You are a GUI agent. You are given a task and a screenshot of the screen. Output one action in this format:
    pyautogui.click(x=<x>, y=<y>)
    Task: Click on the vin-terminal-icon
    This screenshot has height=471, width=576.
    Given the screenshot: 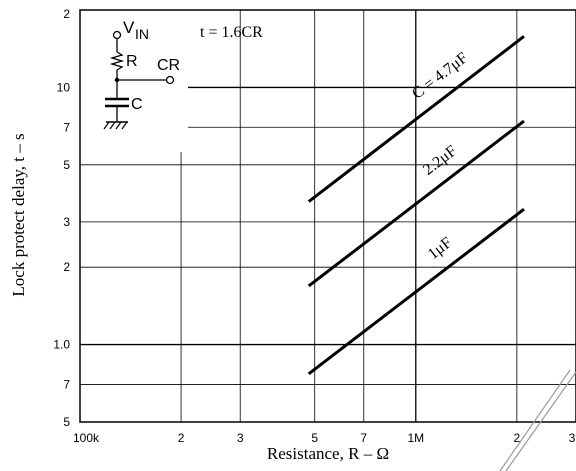 What is the action you would take?
    pyautogui.click(x=117, y=35)
    